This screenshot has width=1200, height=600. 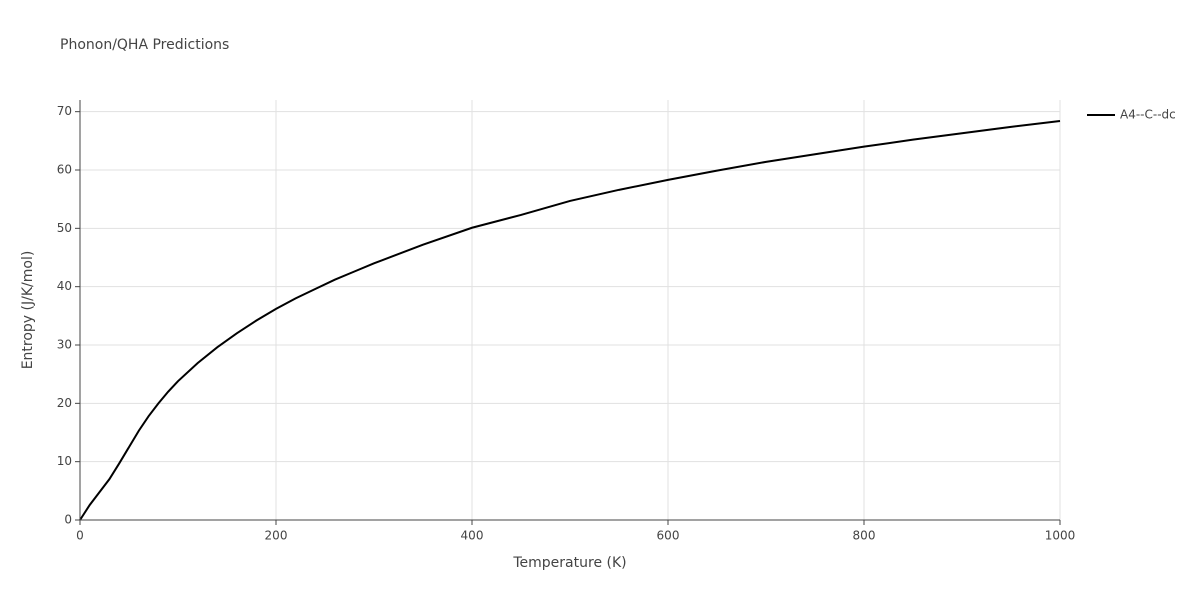 I want to click on y-tick-label: 20, so click(x=64, y=403).